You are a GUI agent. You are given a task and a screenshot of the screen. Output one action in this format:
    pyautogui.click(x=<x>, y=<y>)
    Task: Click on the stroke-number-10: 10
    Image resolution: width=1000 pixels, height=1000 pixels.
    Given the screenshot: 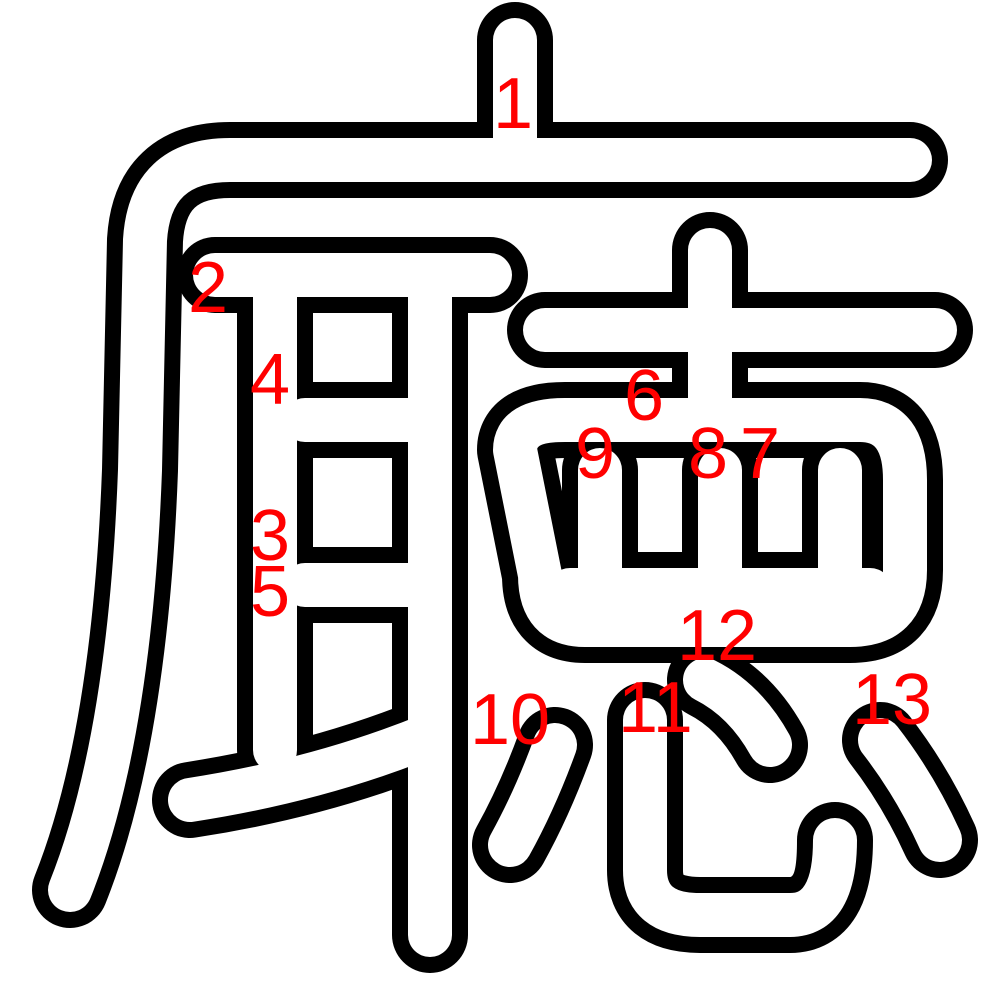 What is the action you would take?
    pyautogui.click(x=510, y=720)
    